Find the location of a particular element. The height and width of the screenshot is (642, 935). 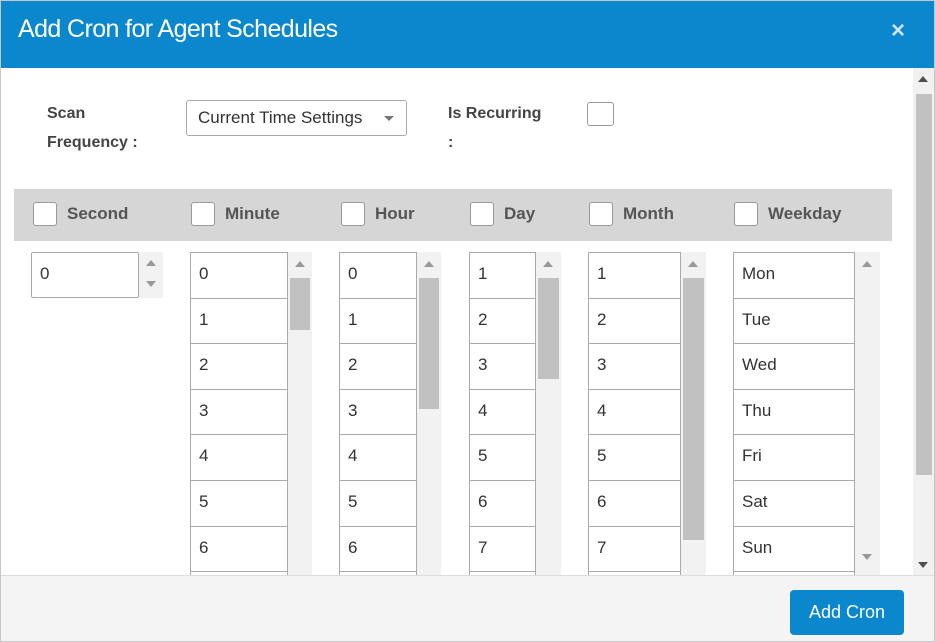

column-name: Hour is located at coordinates (395, 213).